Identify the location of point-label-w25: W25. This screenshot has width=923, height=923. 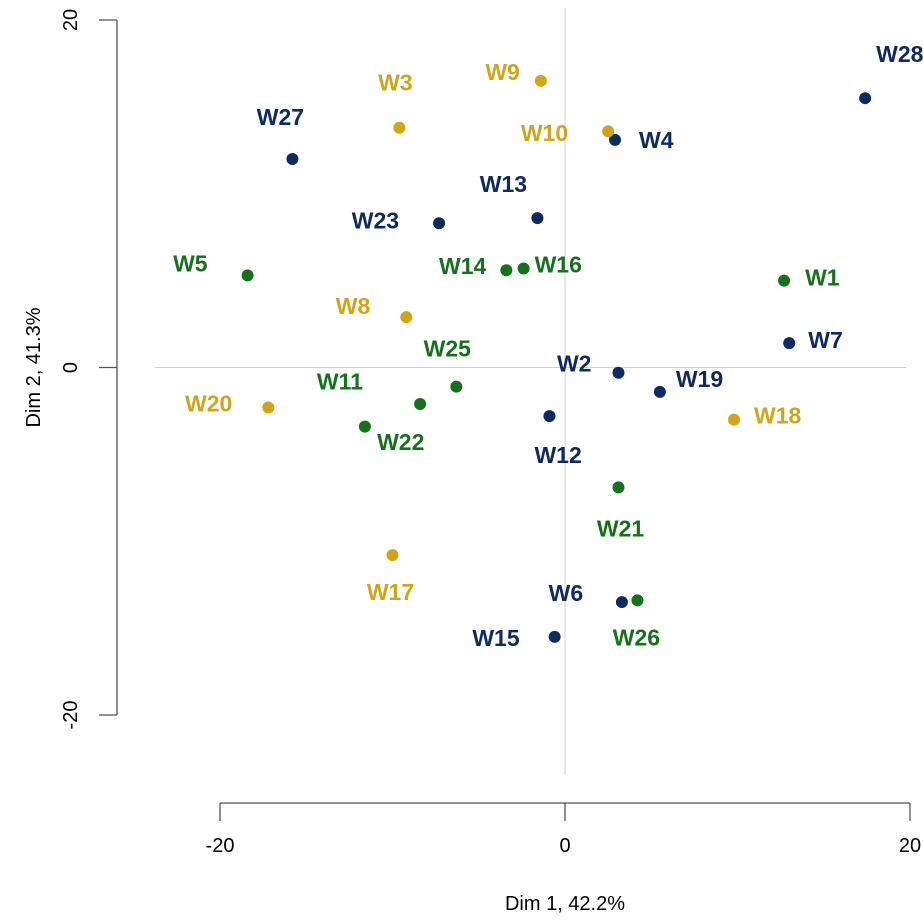
(448, 349).